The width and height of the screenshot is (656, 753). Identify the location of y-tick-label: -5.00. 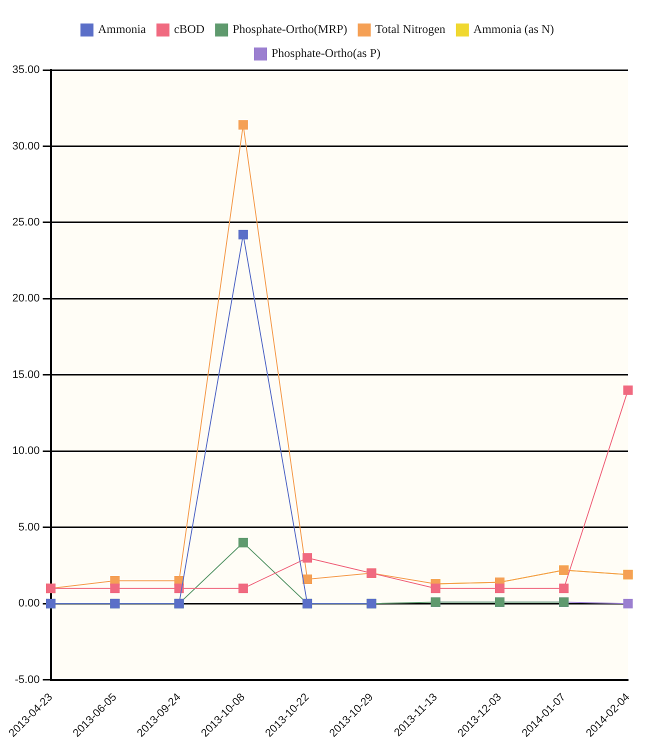
(27, 680).